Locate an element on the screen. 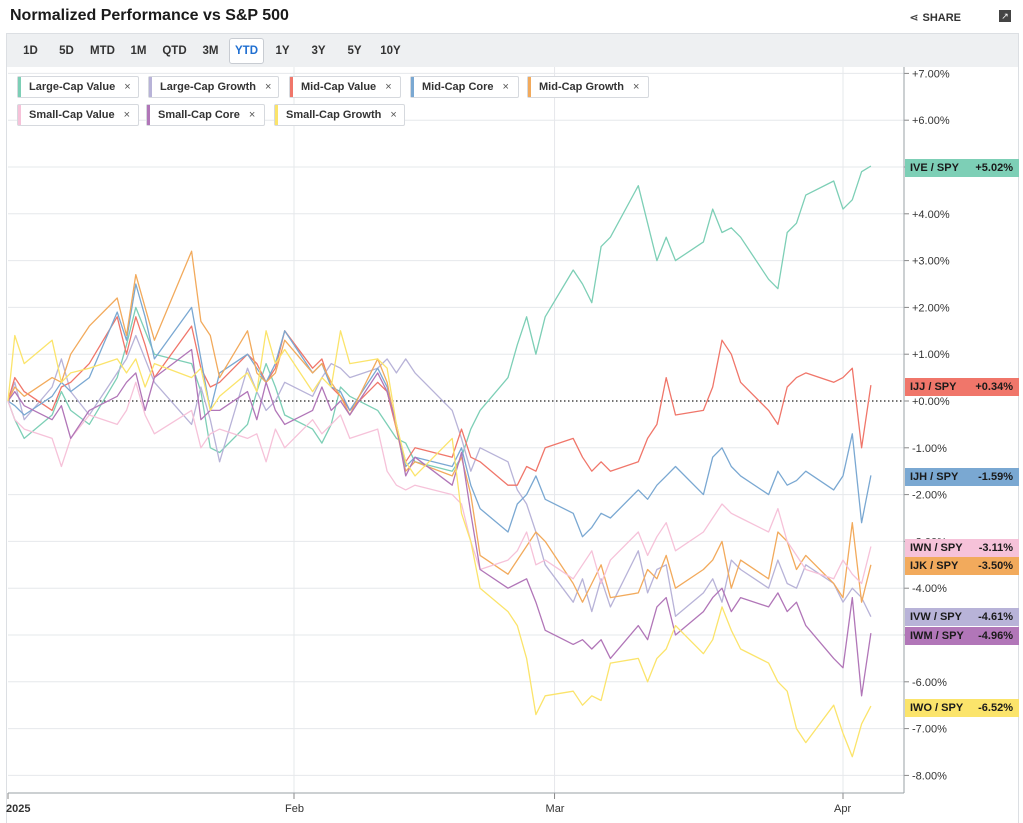 The width and height of the screenshot is (1023, 823). x-tick-label: Feb is located at coordinates (294, 809).